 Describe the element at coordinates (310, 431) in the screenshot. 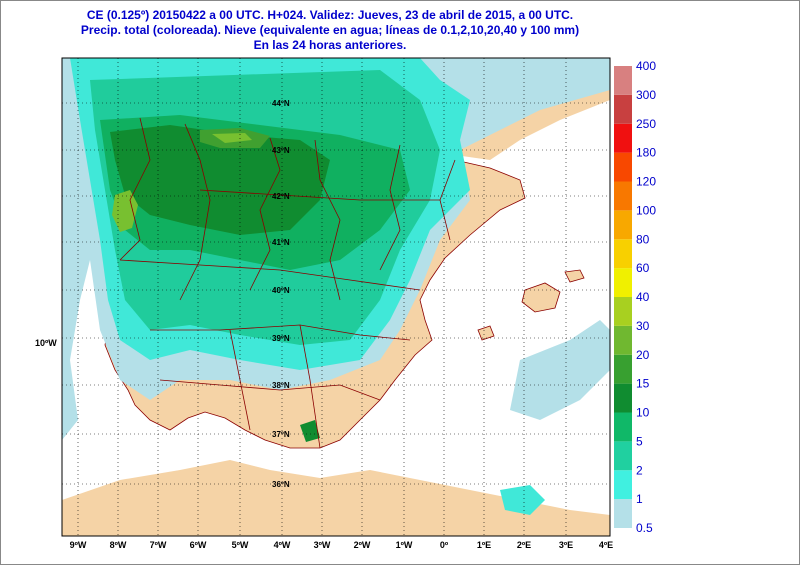

I see `precip-10mm-andalucia` at that location.